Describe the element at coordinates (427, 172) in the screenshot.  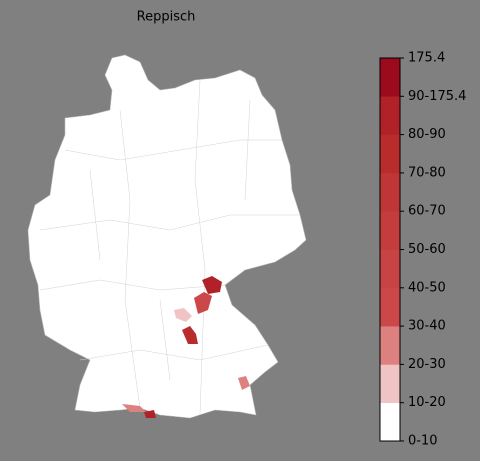
I see `colorbar-label: 70-80` at that location.